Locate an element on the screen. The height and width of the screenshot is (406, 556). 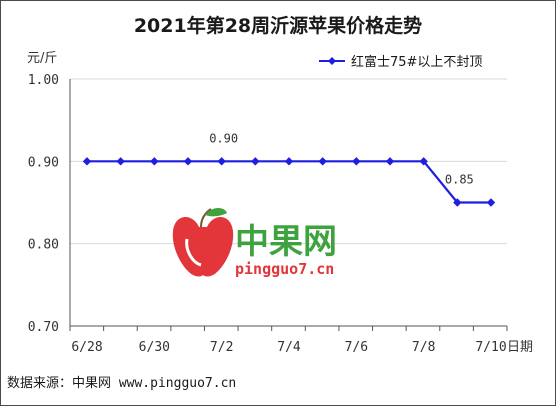
x-tick-label: 7/2 is located at coordinates (221, 347).